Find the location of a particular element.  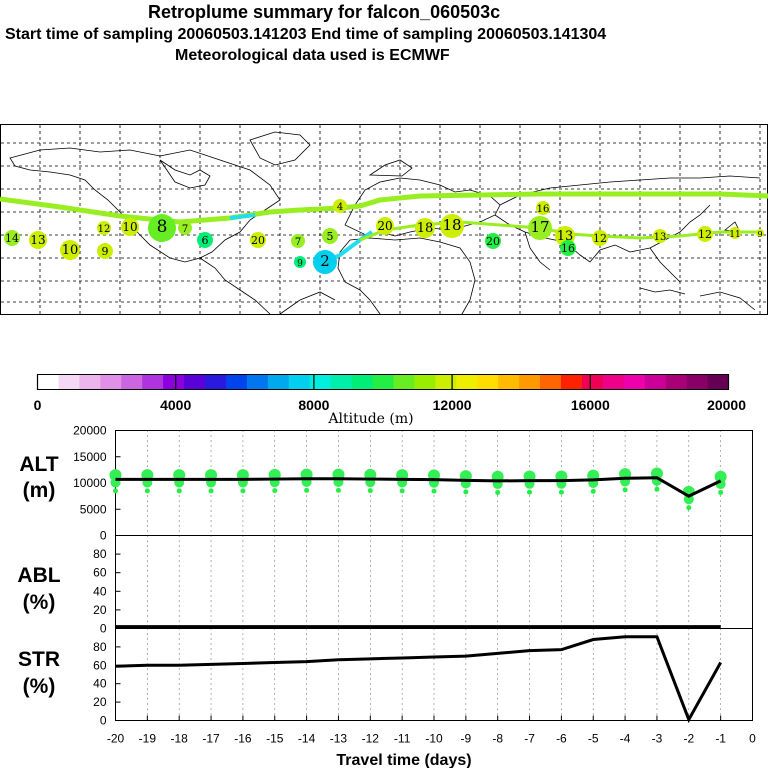

cluster-marker: 5 is located at coordinates (330, 236).